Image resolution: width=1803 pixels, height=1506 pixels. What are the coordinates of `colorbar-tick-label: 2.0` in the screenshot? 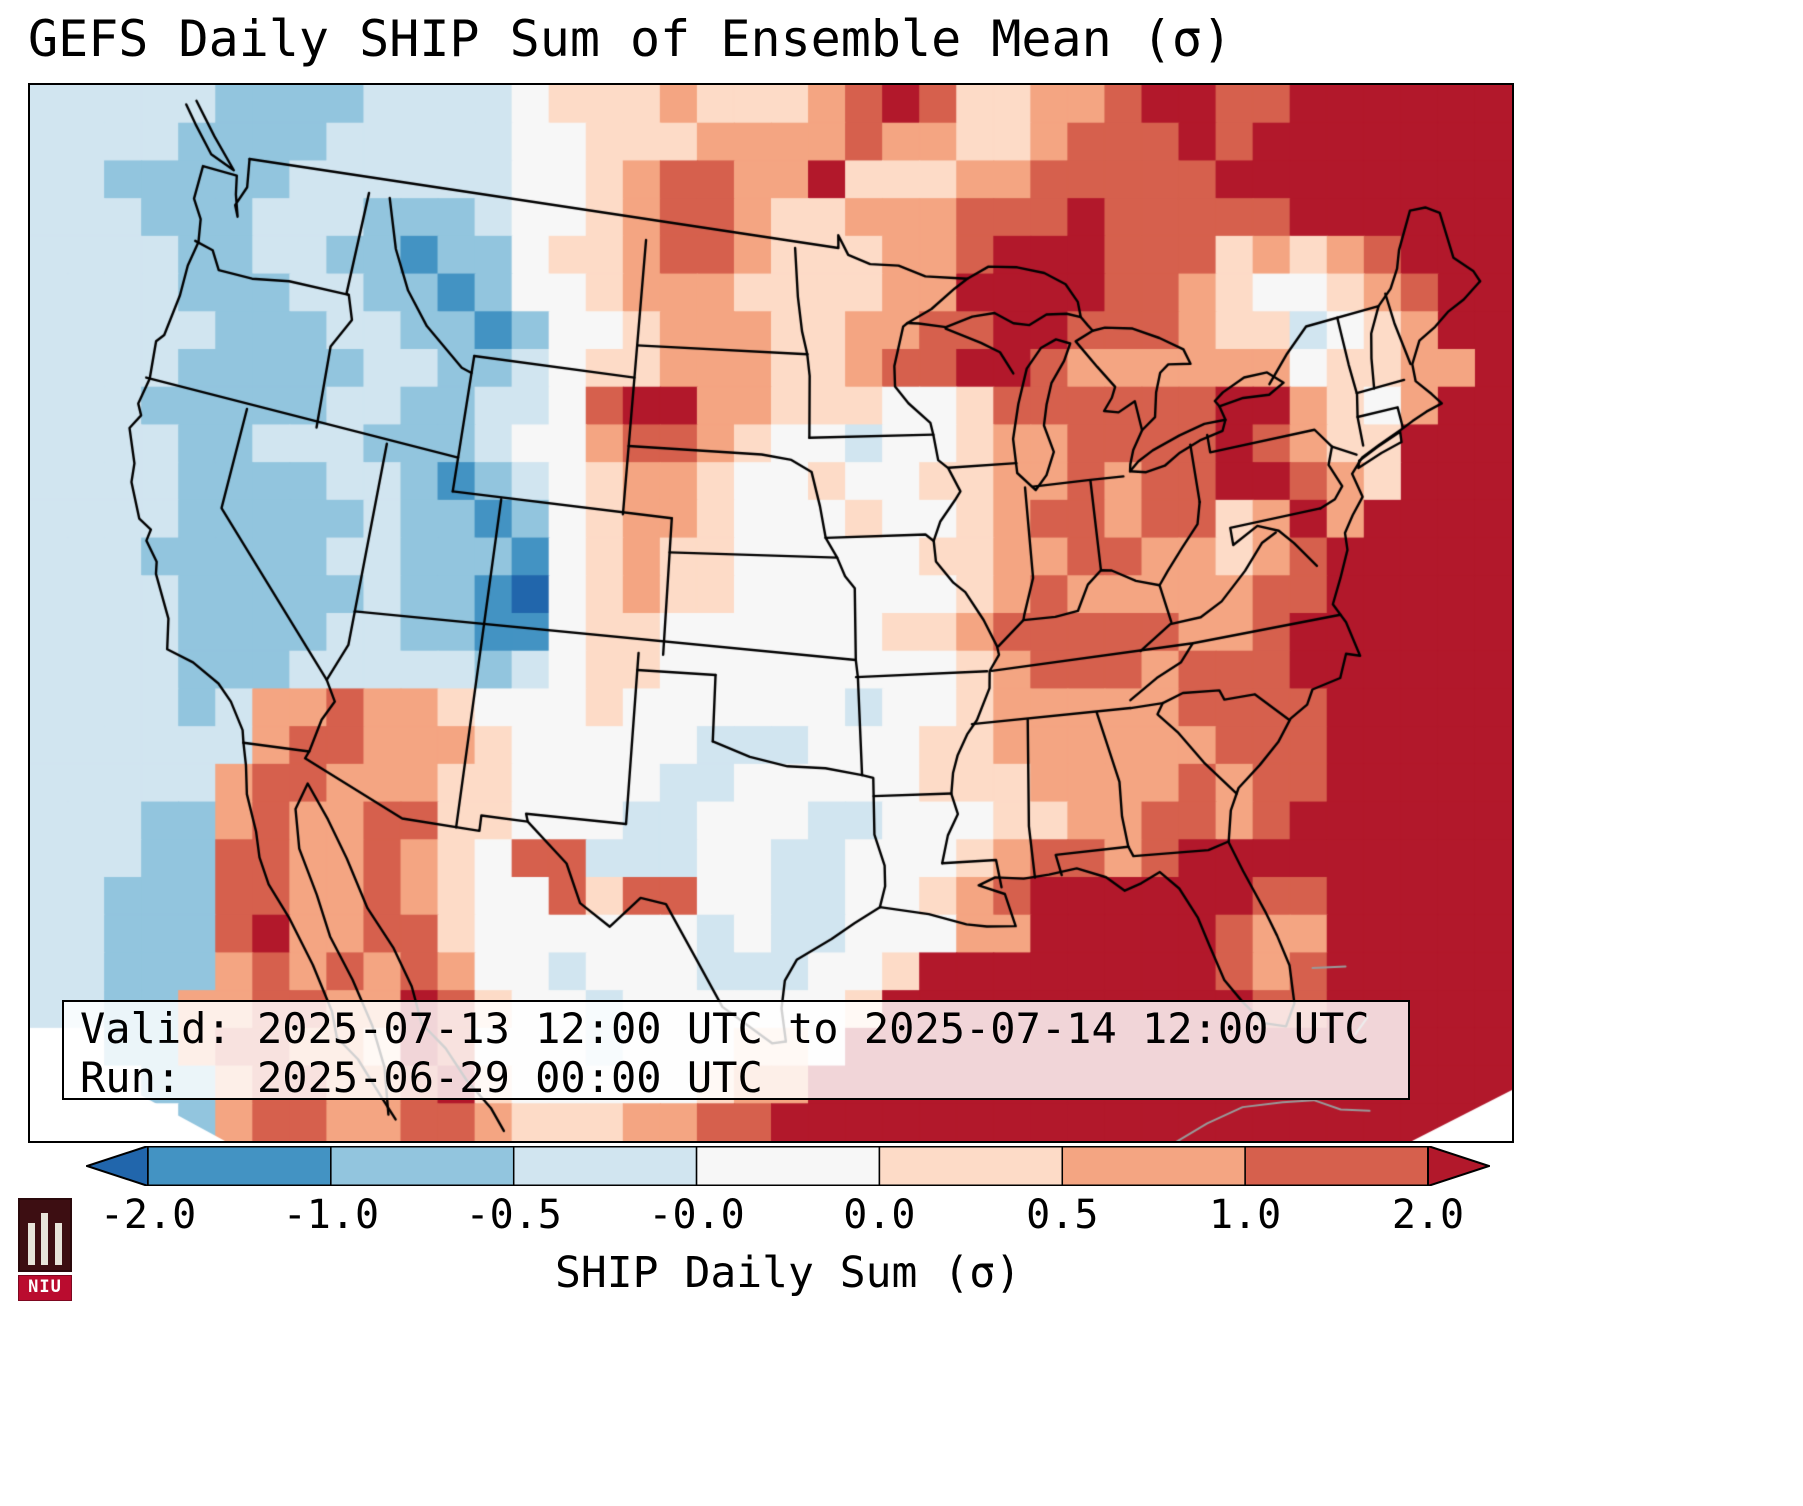 It's located at (1428, 1215).